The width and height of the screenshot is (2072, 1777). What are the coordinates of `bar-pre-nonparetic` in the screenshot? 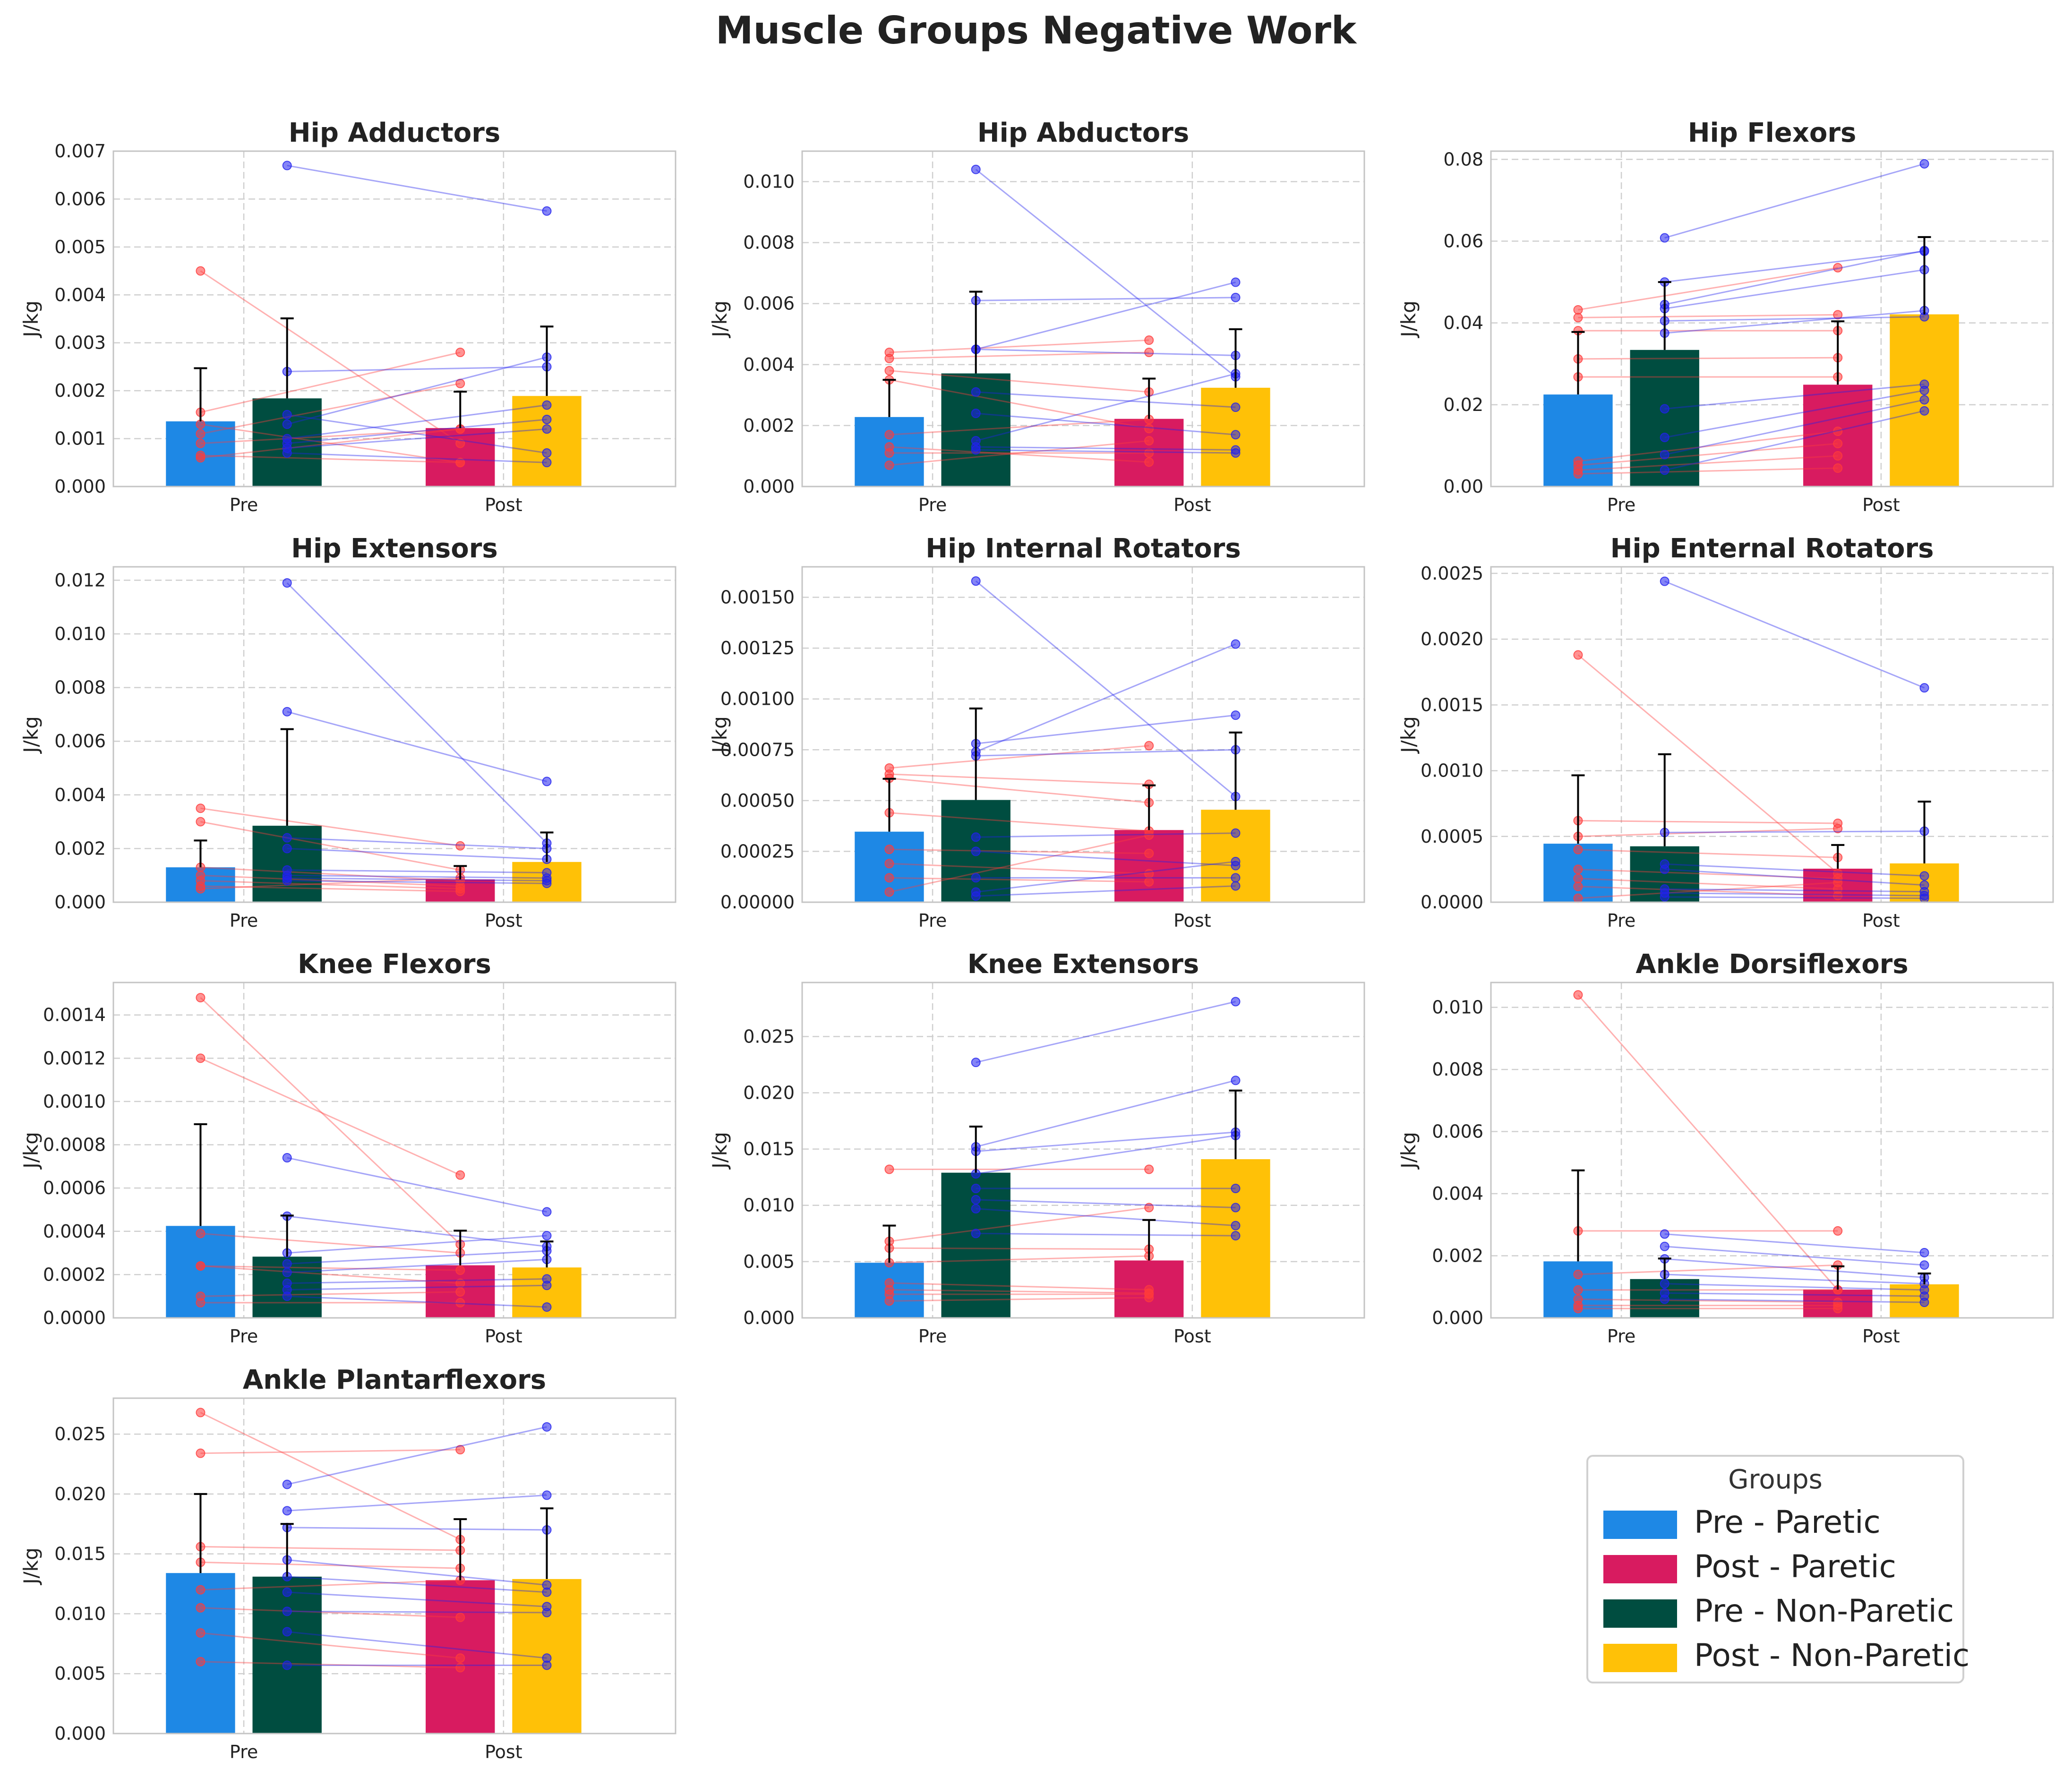 It's located at (287, 1655).